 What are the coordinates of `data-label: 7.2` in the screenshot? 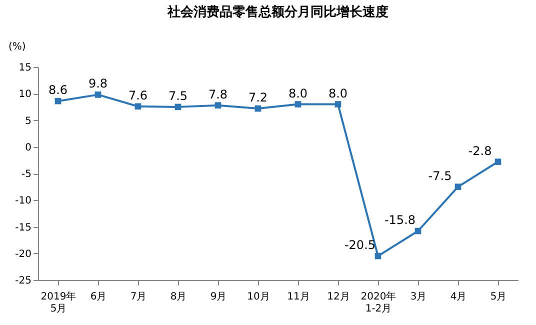 It's located at (258, 97).